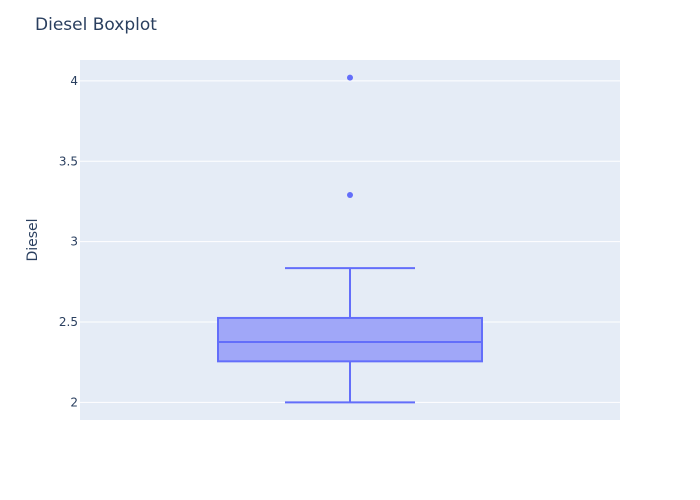 The height and width of the screenshot is (500, 700). Describe the element at coordinates (74, 402) in the screenshot. I see `y-tick-label: 2` at that location.